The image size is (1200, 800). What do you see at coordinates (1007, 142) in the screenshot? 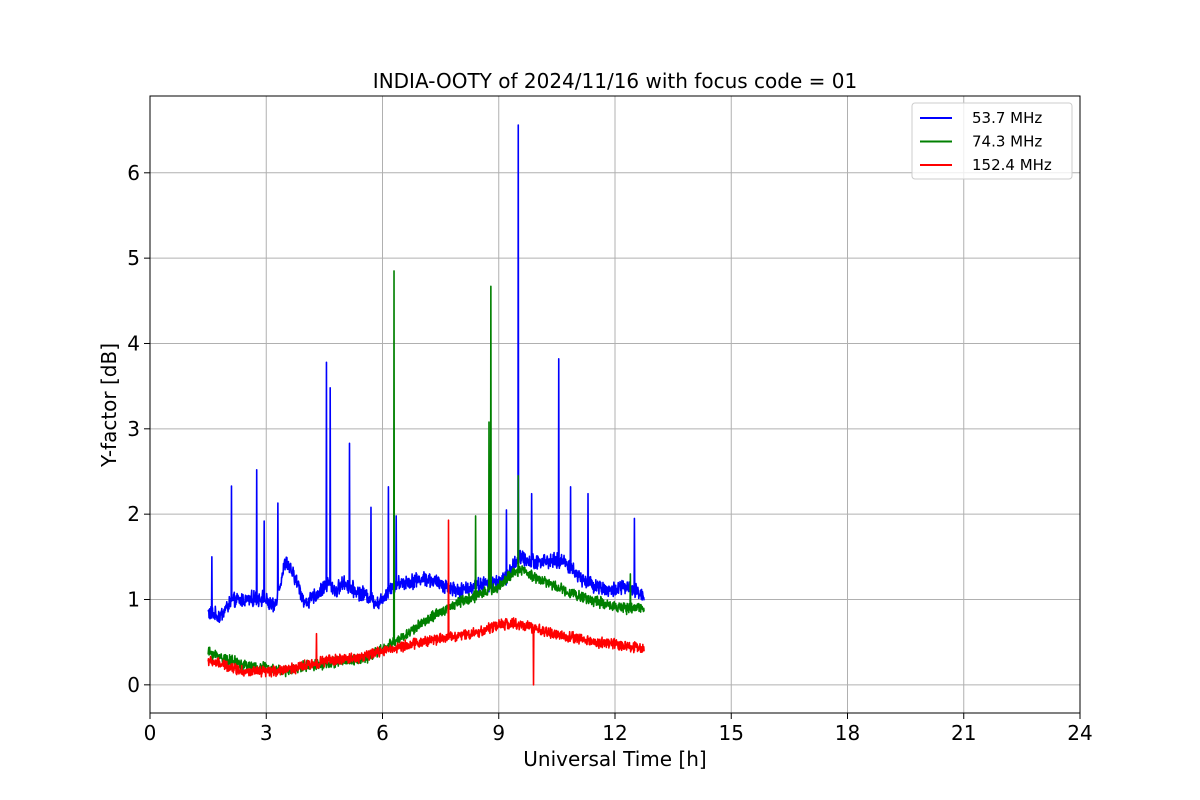
I see `legend-label: 74.3 MHz` at bounding box center [1007, 142].